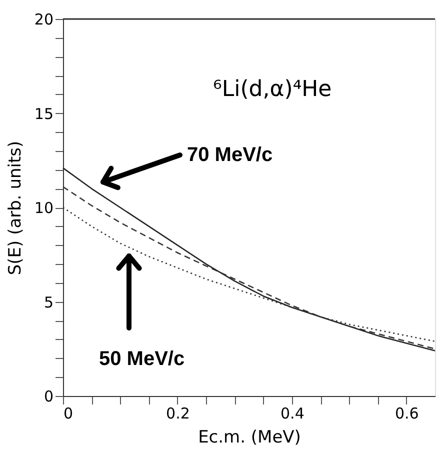 The image size is (448, 450). Describe the element at coordinates (44, 208) in the screenshot. I see `y-tick-label: 10` at that location.